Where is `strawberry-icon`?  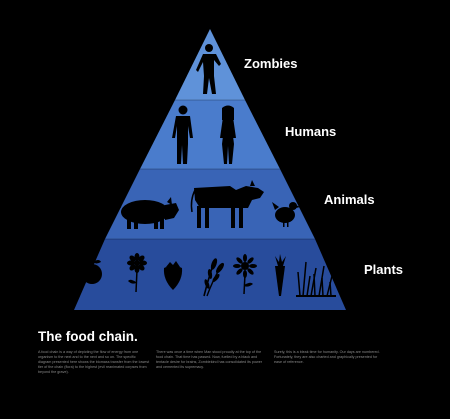 strawberry-icon is located at coordinates (173, 275).